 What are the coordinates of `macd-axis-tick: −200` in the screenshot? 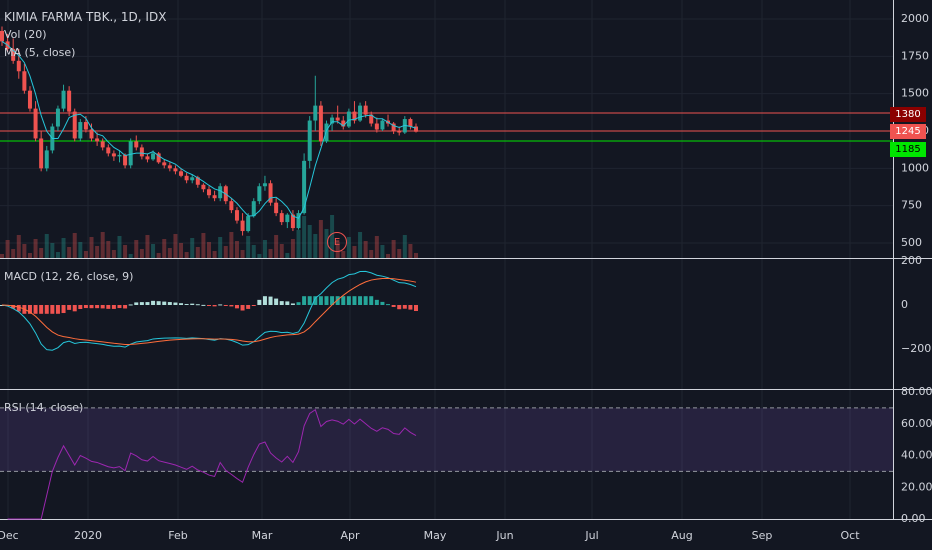 It's located at (916, 348).